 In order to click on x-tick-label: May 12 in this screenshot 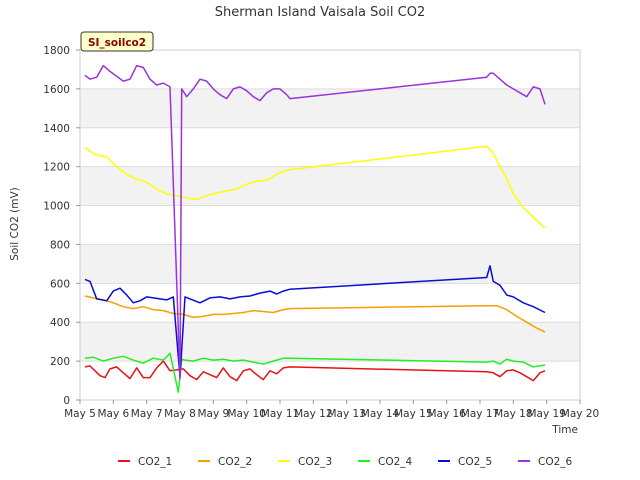, I will do `click(313, 414)`.